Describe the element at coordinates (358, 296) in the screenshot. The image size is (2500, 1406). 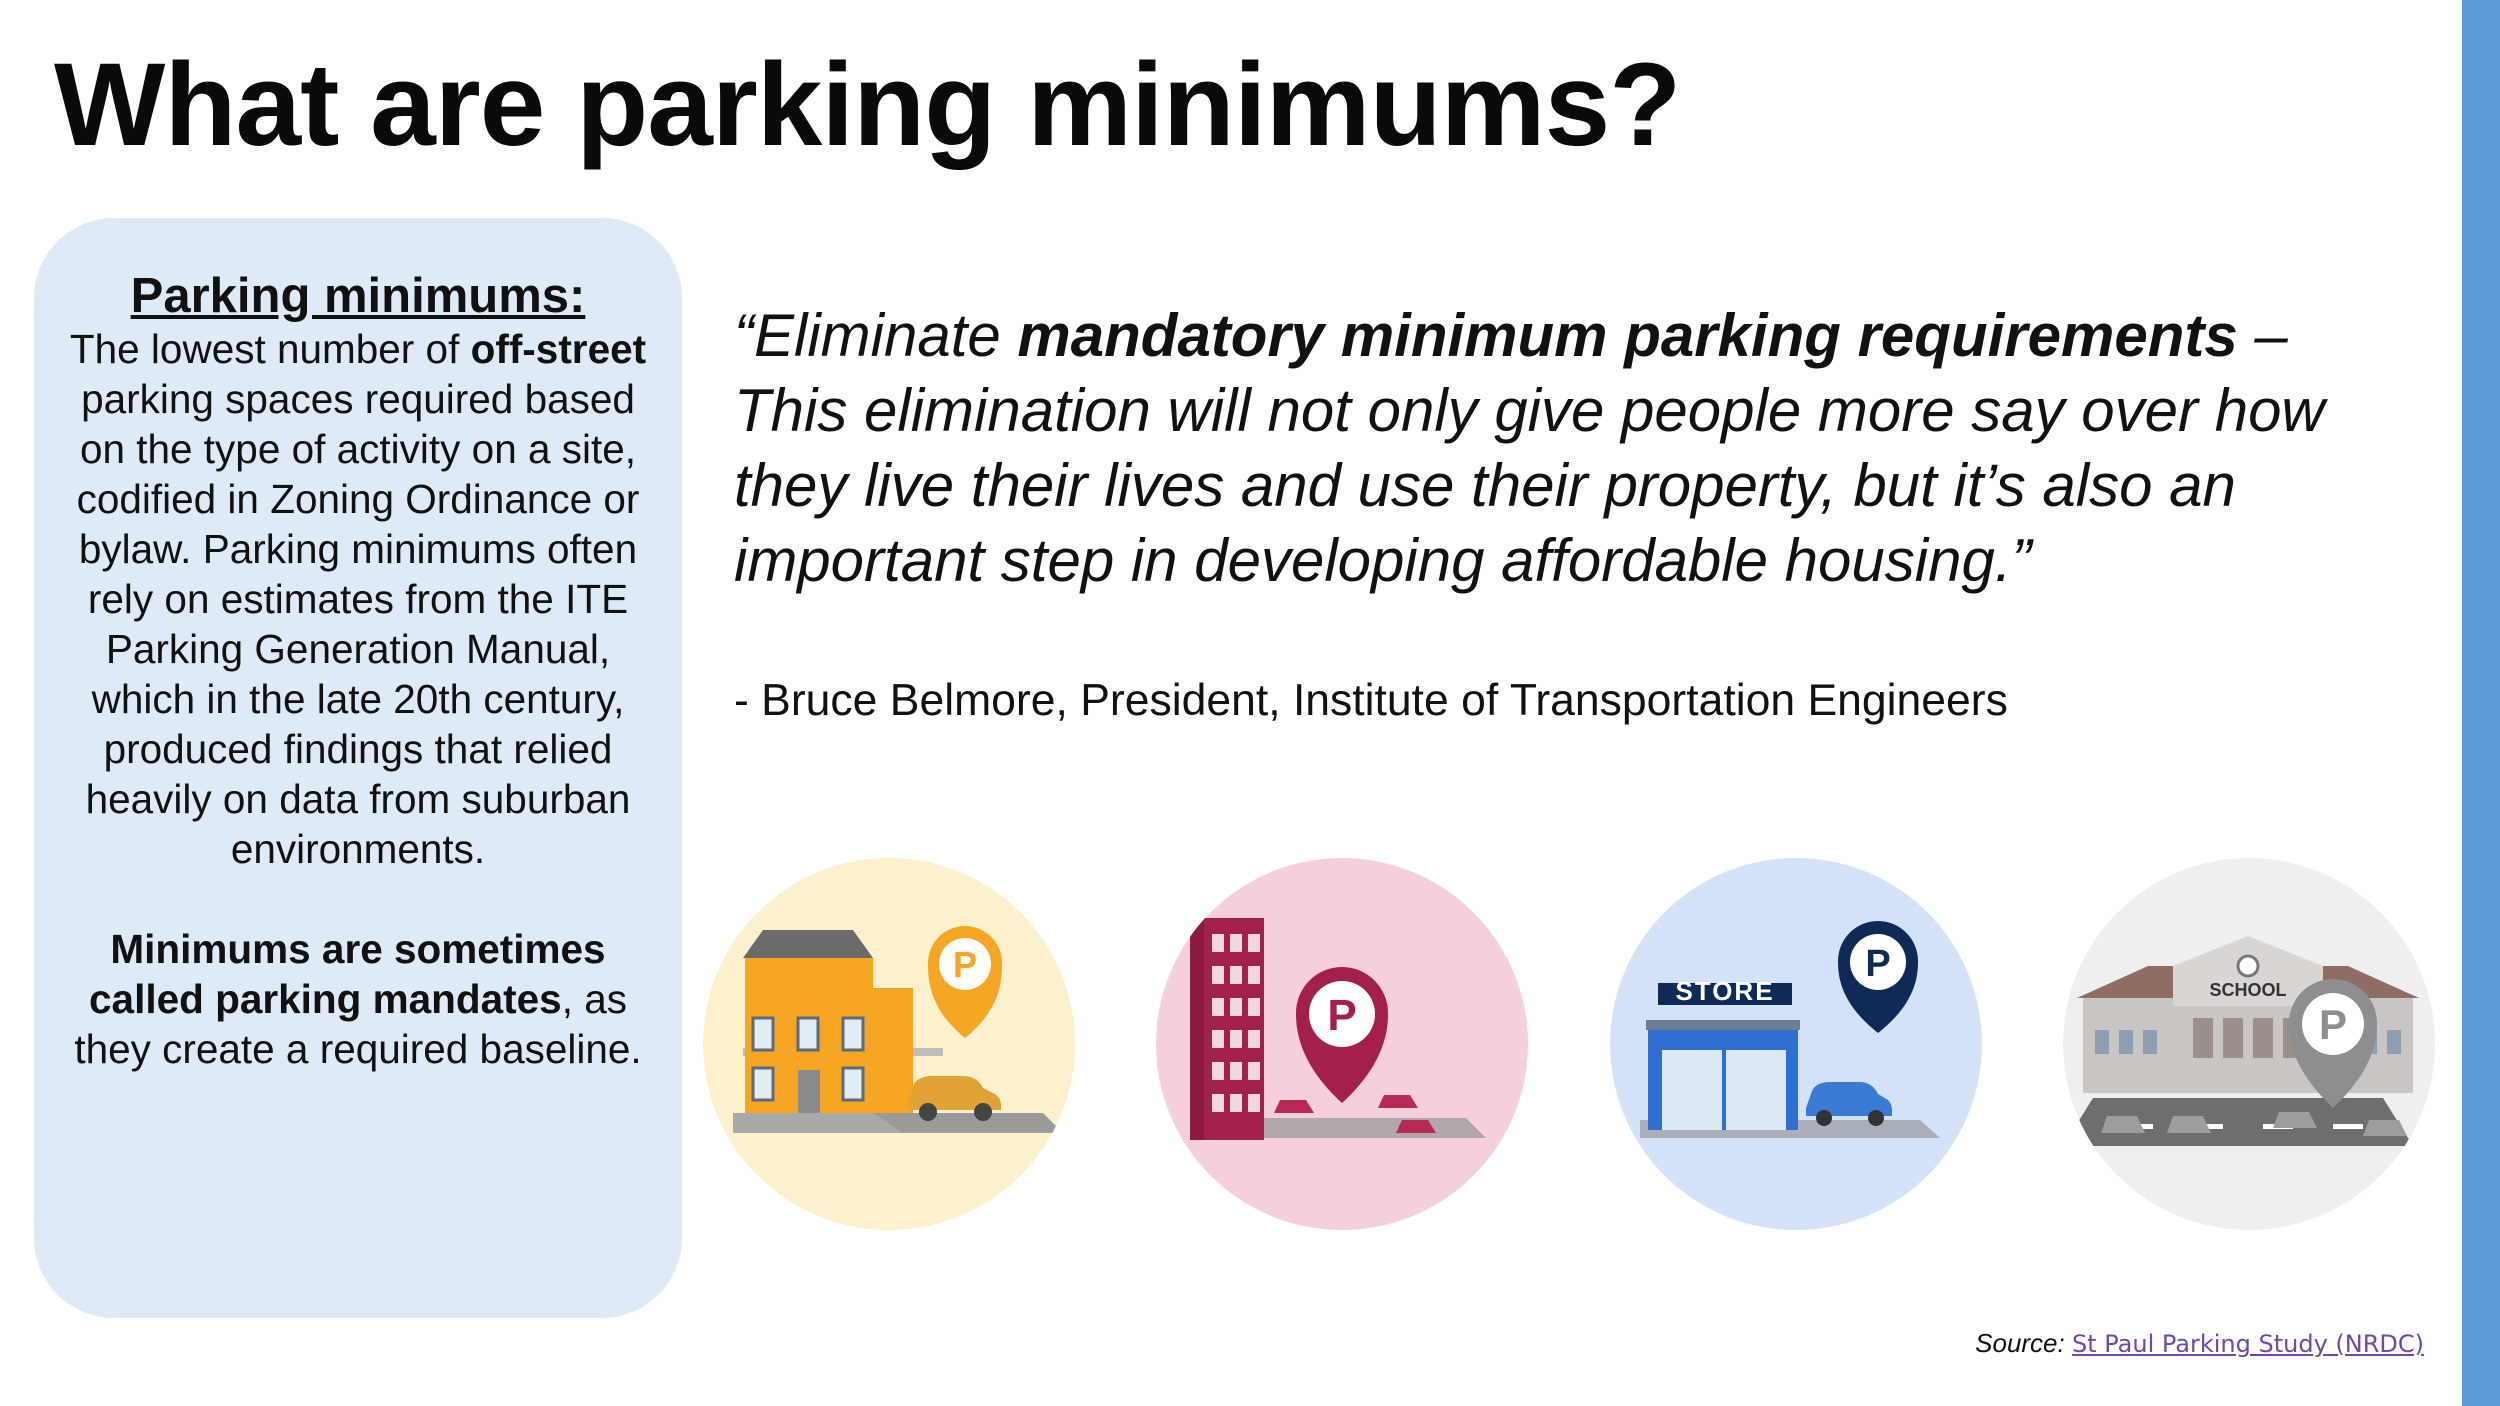
I see `definition-heading: Parking minimums:` at that location.